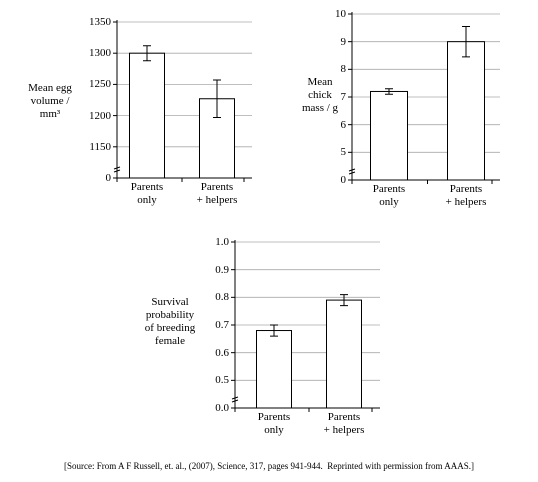  I want to click on y-tick-label: 0.9, so click(222, 269).